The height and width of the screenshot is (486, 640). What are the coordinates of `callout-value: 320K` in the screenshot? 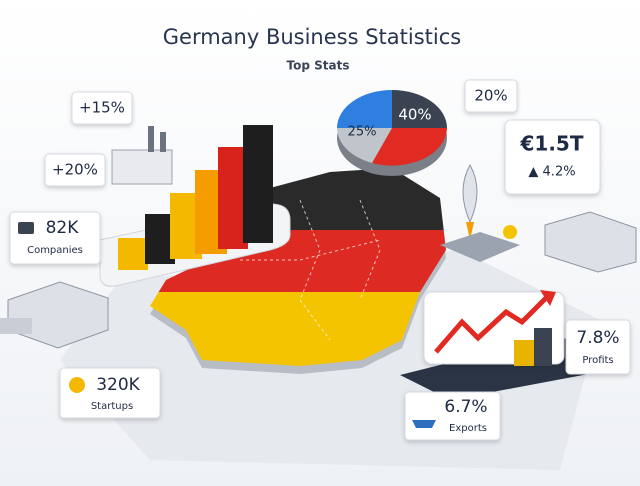 It's located at (118, 385).